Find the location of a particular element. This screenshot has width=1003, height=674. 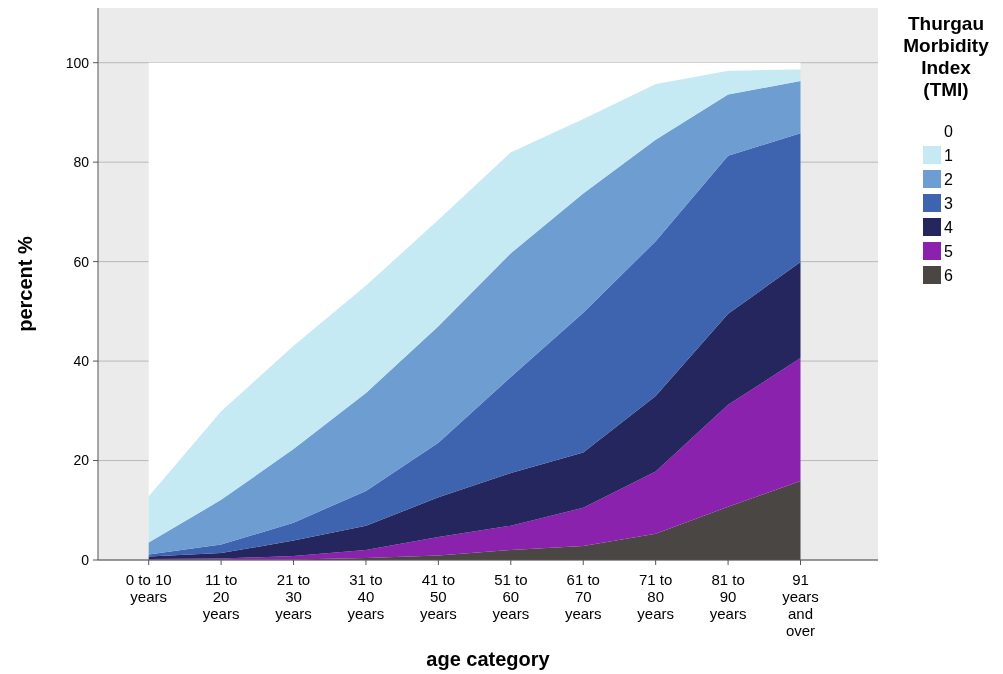

x-tick-label: 0 to 10 years is located at coordinates (148, 588).